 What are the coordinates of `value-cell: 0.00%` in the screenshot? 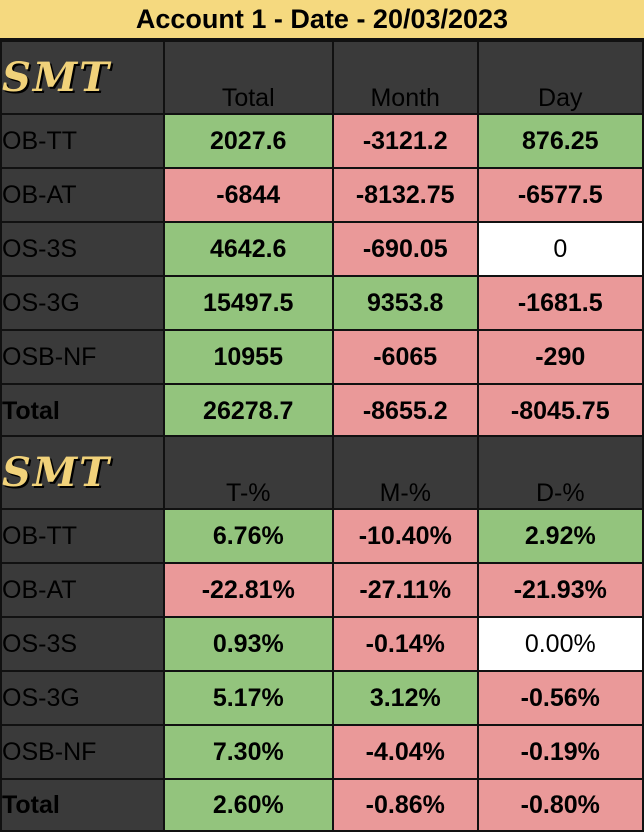 It's located at (560, 644).